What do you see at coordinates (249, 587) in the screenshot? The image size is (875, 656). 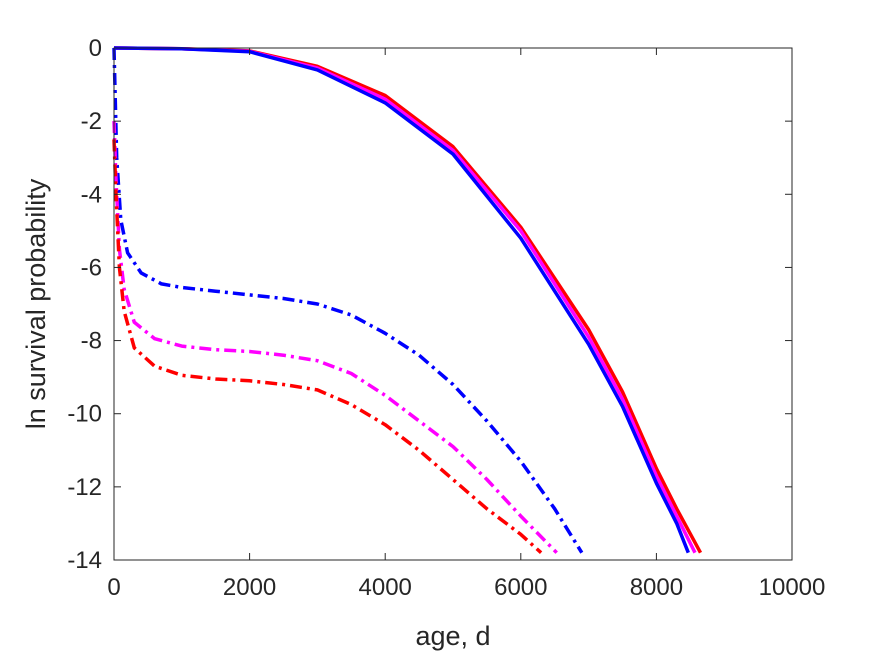 I see `x-tick-label: 2000` at bounding box center [249, 587].